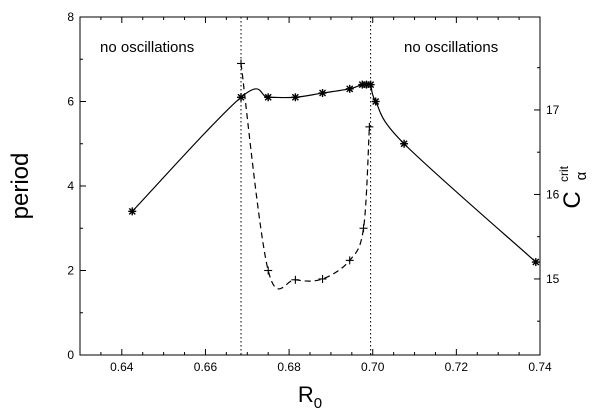  Describe the element at coordinates (540, 367) in the screenshot. I see `x-tick-label: 0.74` at that location.